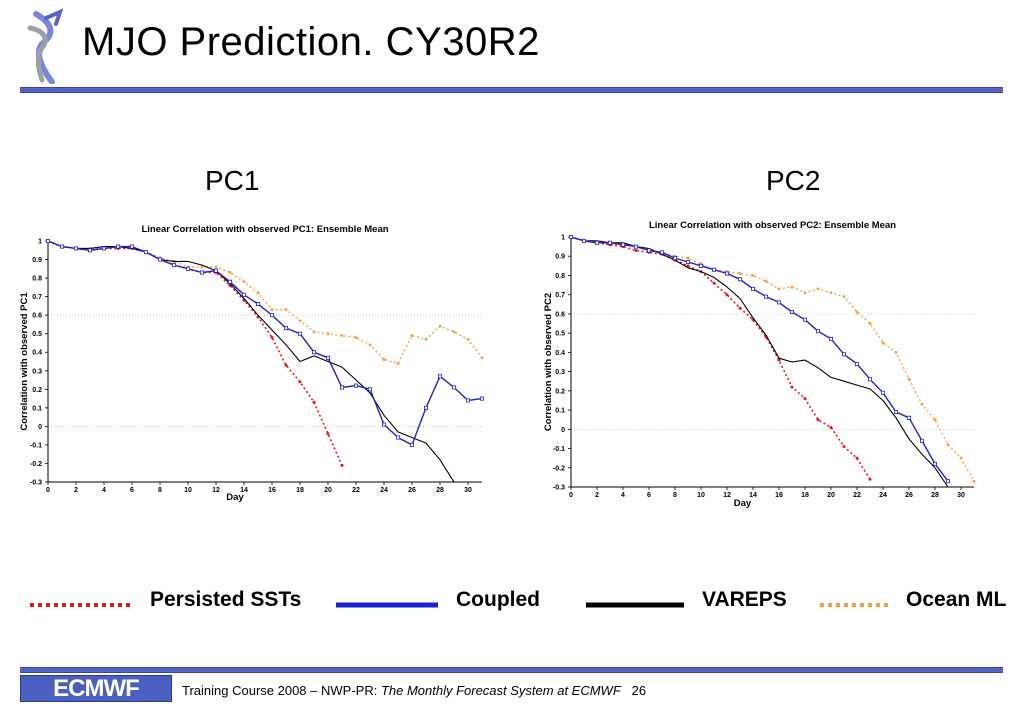  Describe the element at coordinates (226, 599) in the screenshot. I see `legend-label-persisted-ssts: Persisted SSTs` at that location.